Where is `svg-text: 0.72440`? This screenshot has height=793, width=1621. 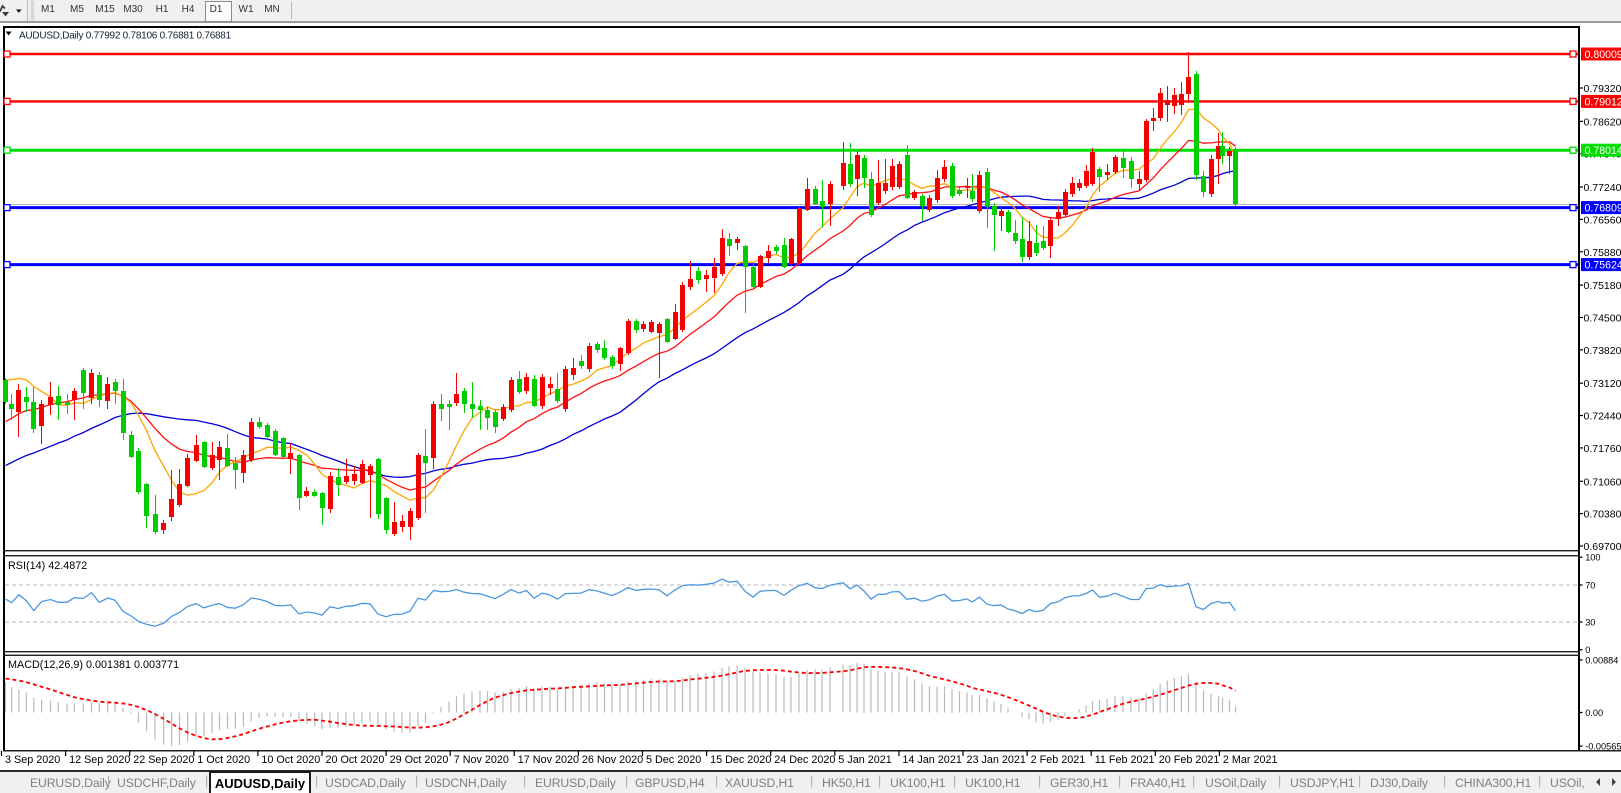
svg-text: 0.72440 is located at coordinates (1602, 417).